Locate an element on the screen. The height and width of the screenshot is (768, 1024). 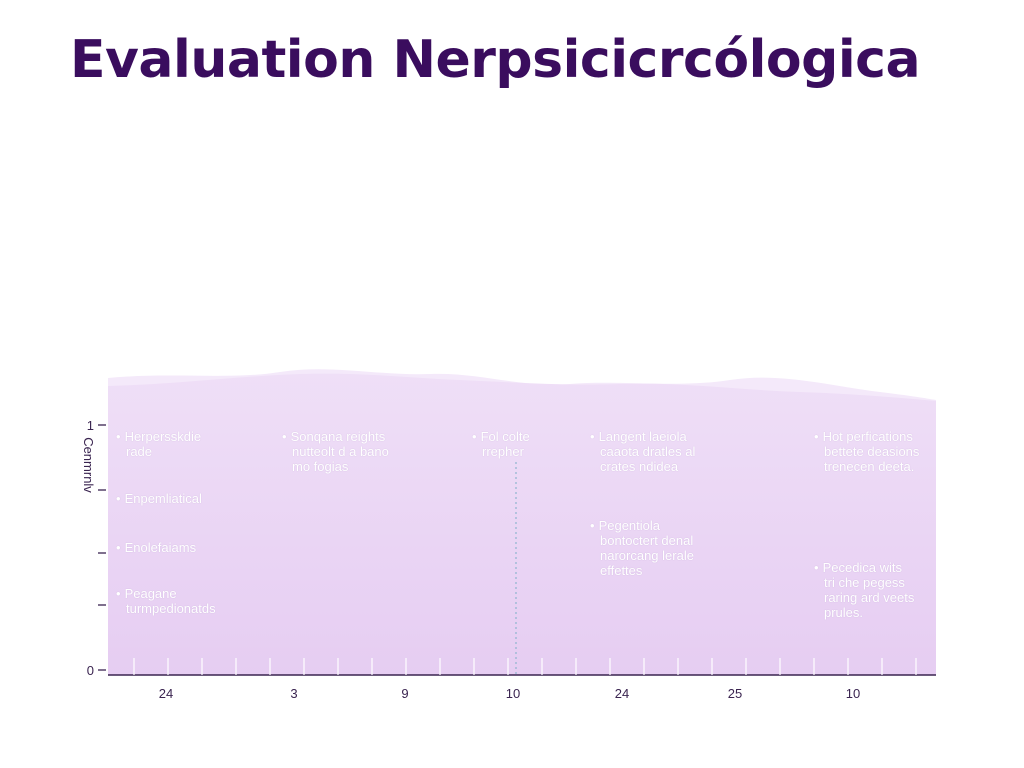
annotation-text: raring ard veets is located at coordinates (869, 597).